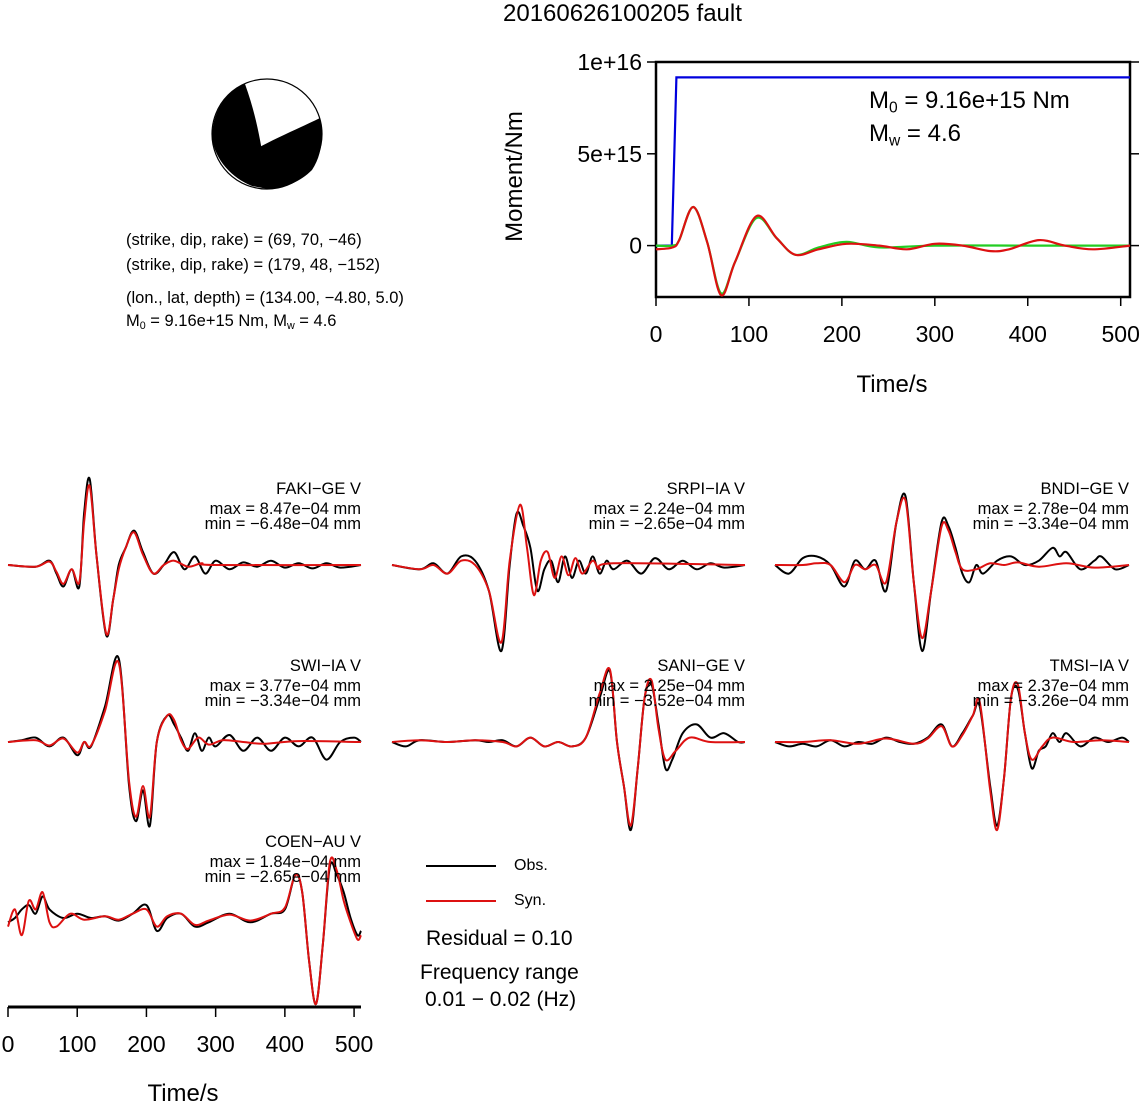 The image size is (1143, 1104). Describe the element at coordinates (531, 865) in the screenshot. I see `legend-obs-label: Obs.` at that location.